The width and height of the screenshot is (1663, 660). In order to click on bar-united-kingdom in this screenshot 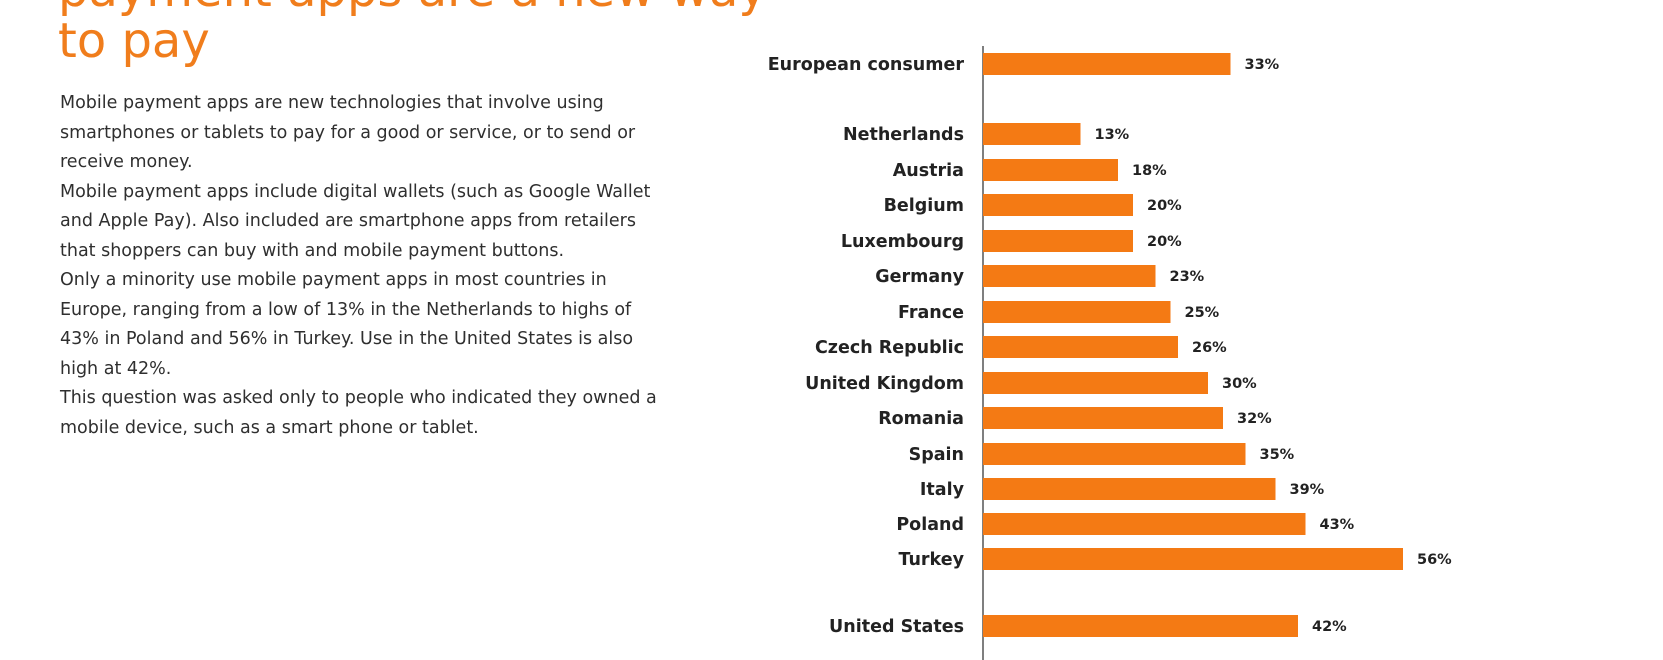, I will do `click(1095, 383)`.